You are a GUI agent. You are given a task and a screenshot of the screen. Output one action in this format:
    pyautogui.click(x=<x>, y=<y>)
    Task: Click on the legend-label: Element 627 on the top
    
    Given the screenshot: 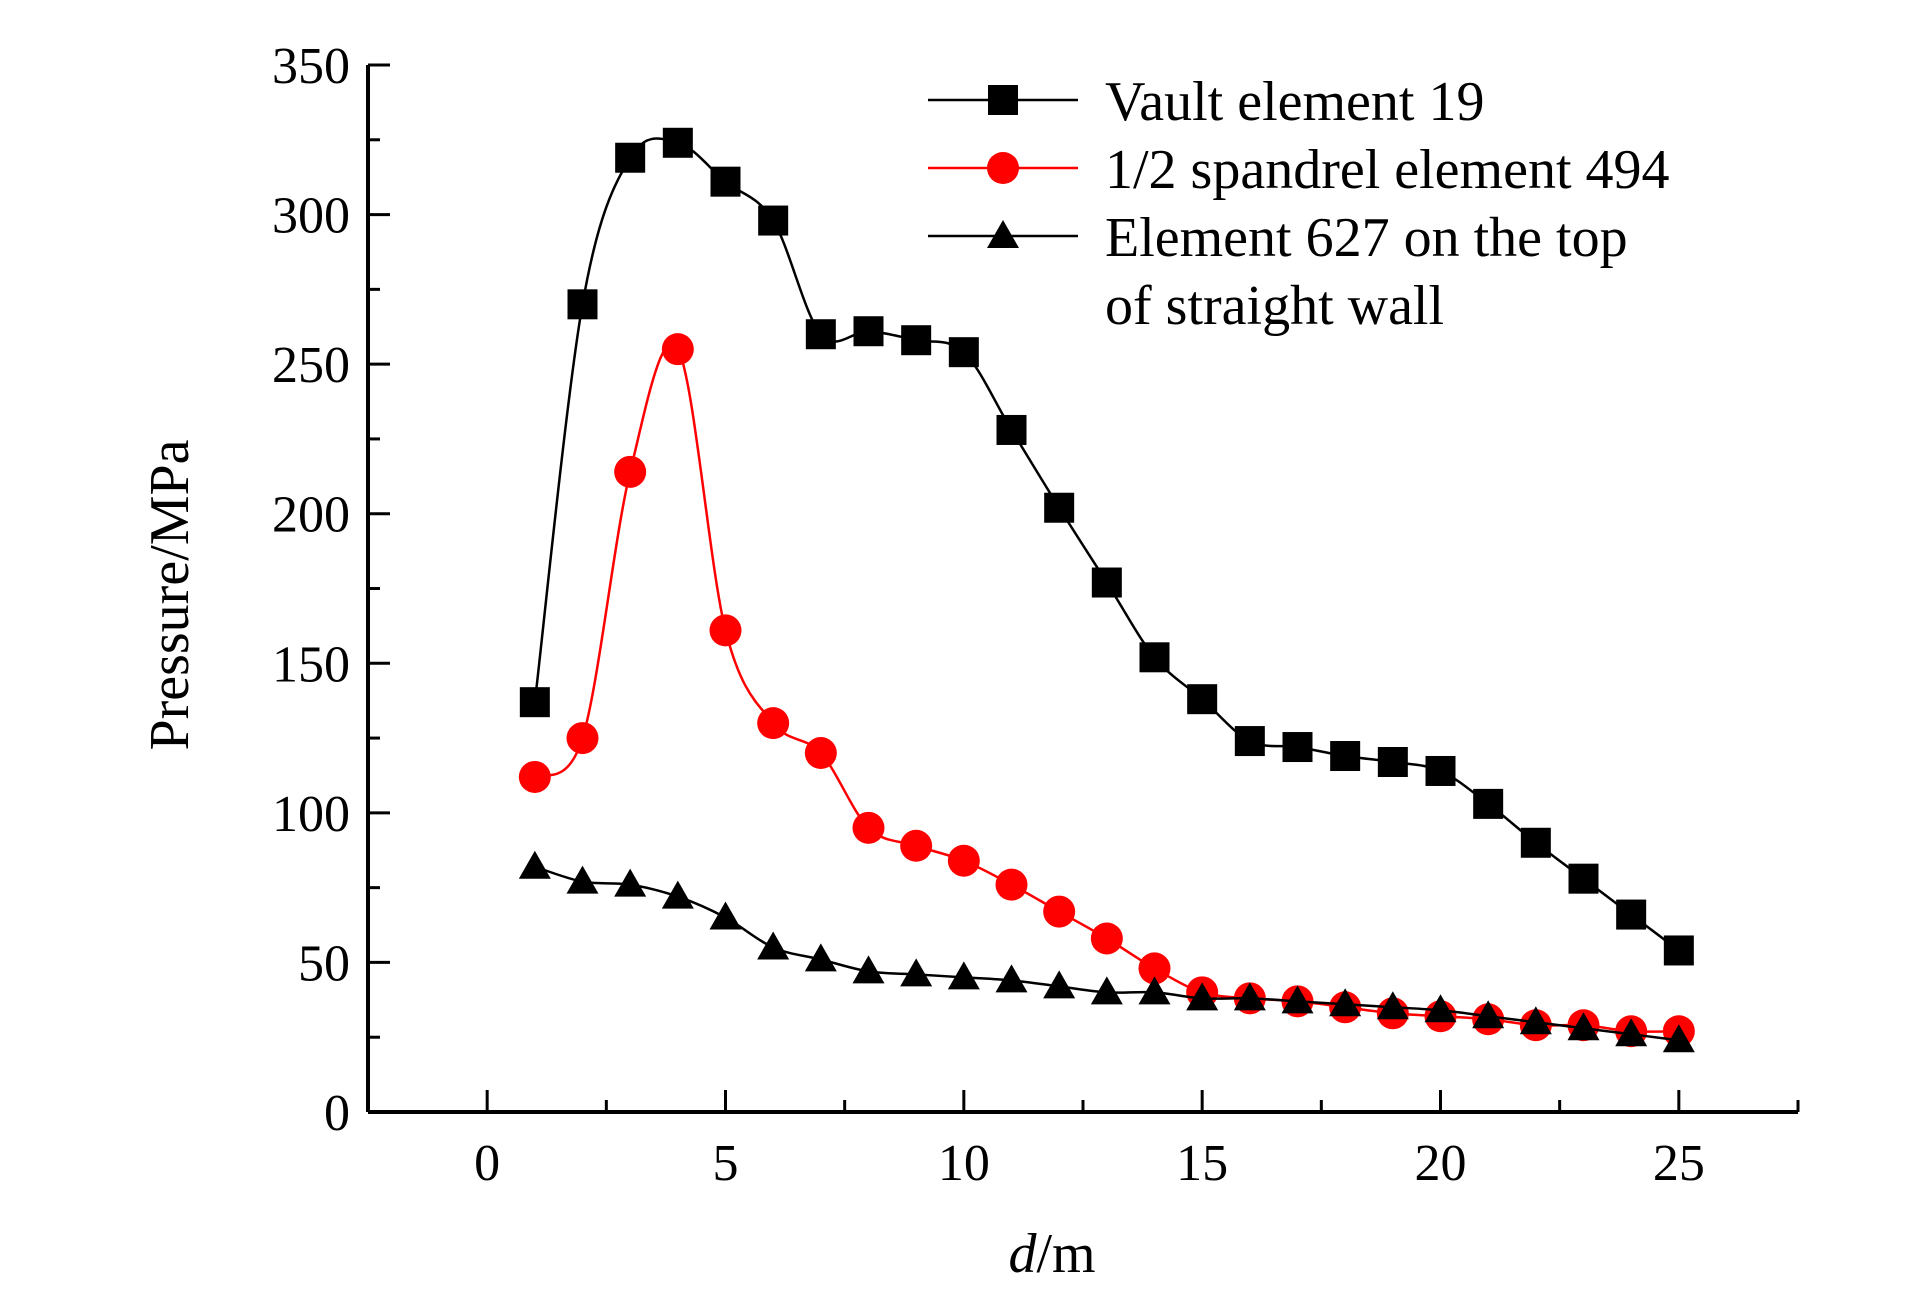 What is the action you would take?
    pyautogui.click(x=1366, y=238)
    